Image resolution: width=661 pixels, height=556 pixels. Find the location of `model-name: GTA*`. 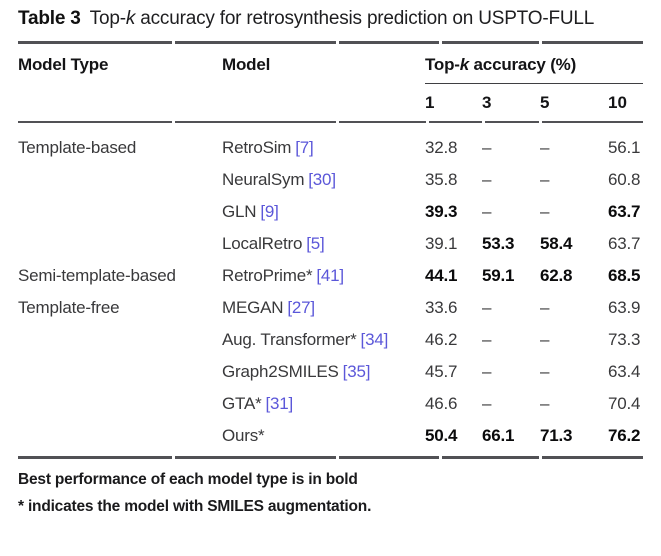

model-name: GTA* is located at coordinates (242, 403).